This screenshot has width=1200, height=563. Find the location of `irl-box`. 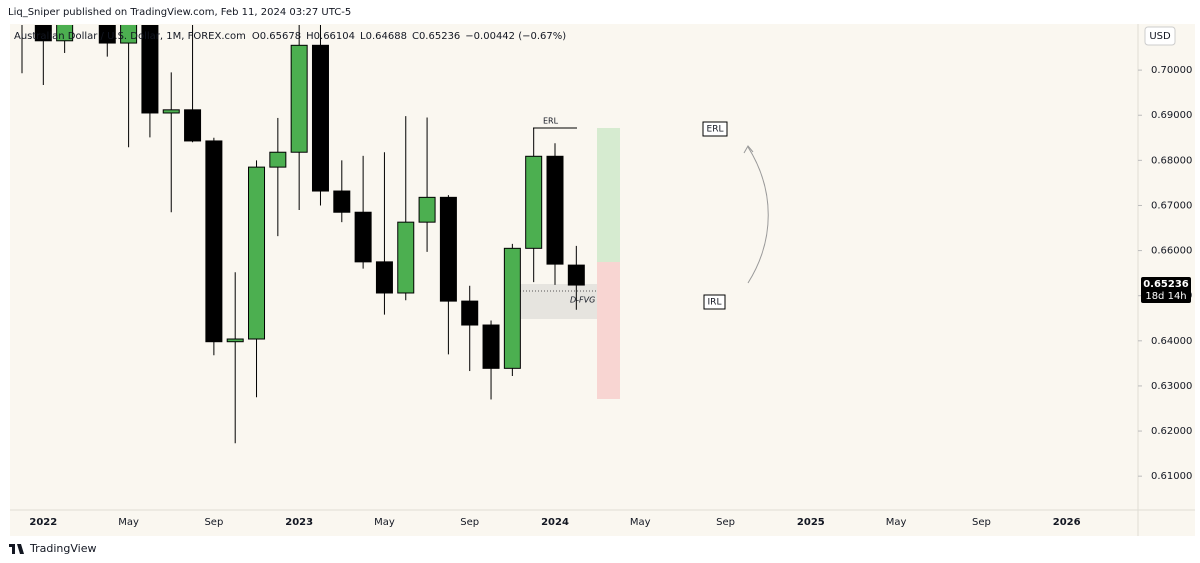

irl-box is located at coordinates (714, 302).